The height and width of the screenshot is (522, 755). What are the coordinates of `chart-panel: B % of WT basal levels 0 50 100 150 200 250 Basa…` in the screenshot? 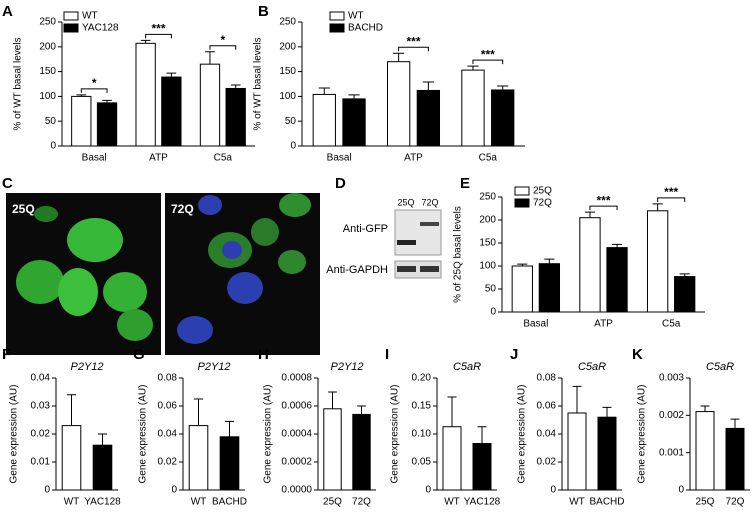 It's located at (389, 83).